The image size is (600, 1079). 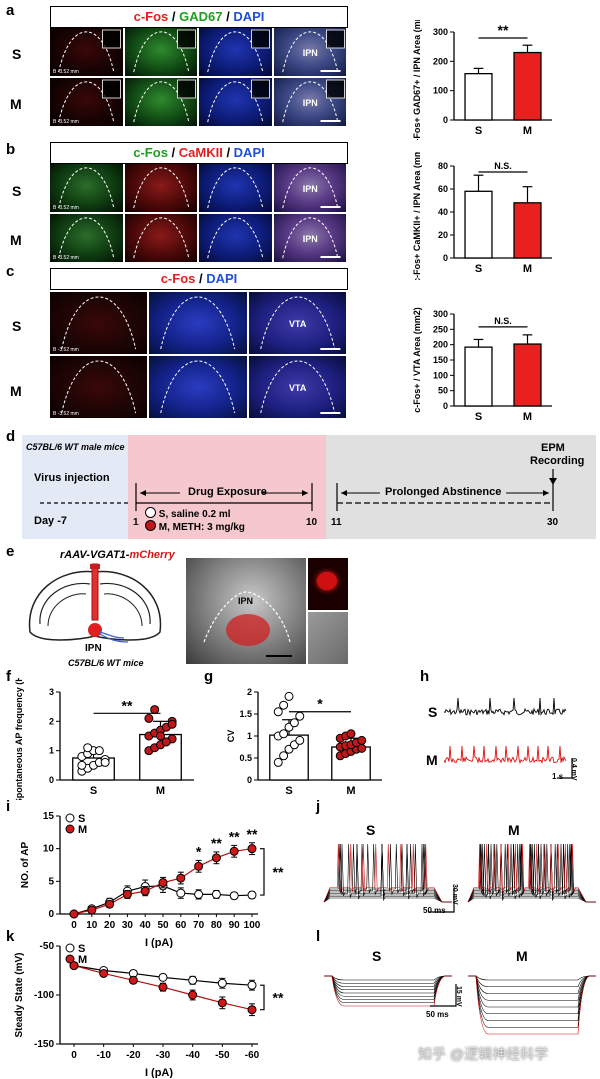 What do you see at coordinates (86, 102) in the screenshot?
I see `micrograph-tile: B -3.52 mm` at bounding box center [86, 102].